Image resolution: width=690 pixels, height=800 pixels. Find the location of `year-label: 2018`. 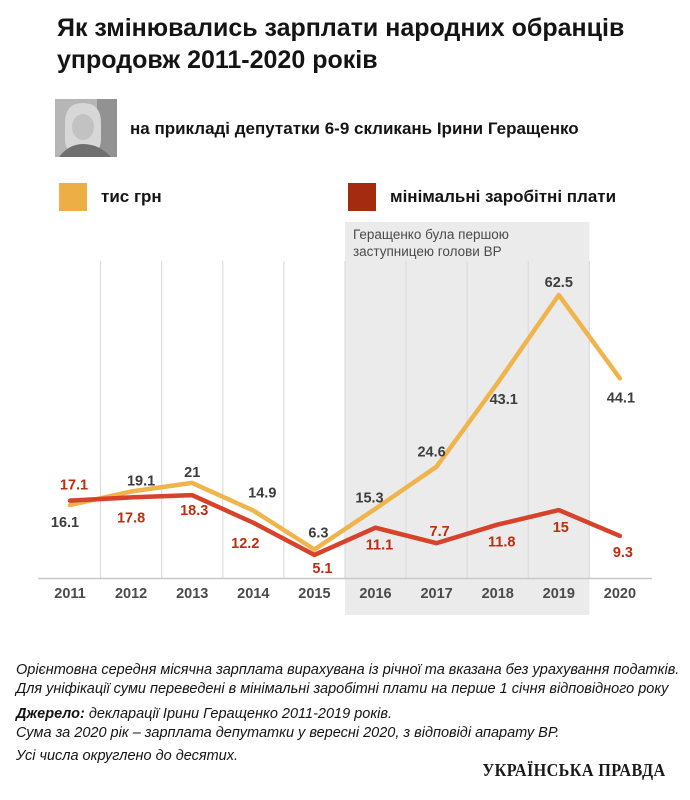

year-label: 2018 is located at coordinates (498, 594).